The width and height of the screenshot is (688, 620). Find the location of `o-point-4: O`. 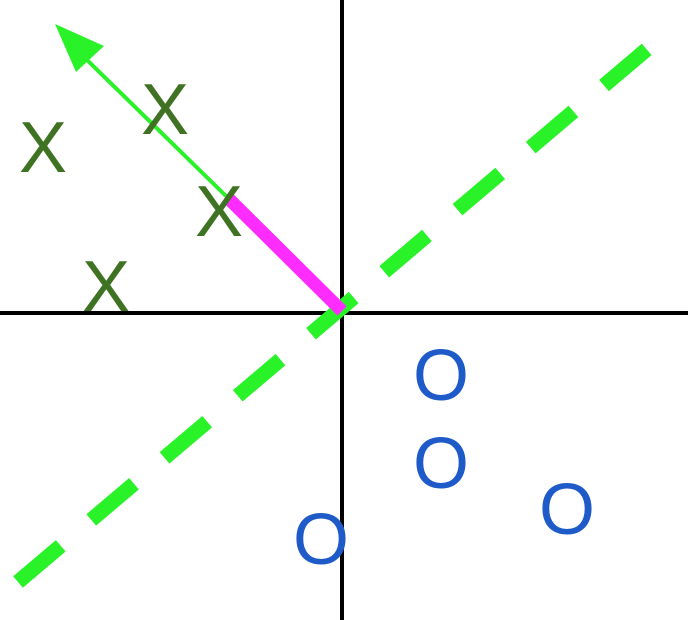

o-point-4: O is located at coordinates (321, 540).